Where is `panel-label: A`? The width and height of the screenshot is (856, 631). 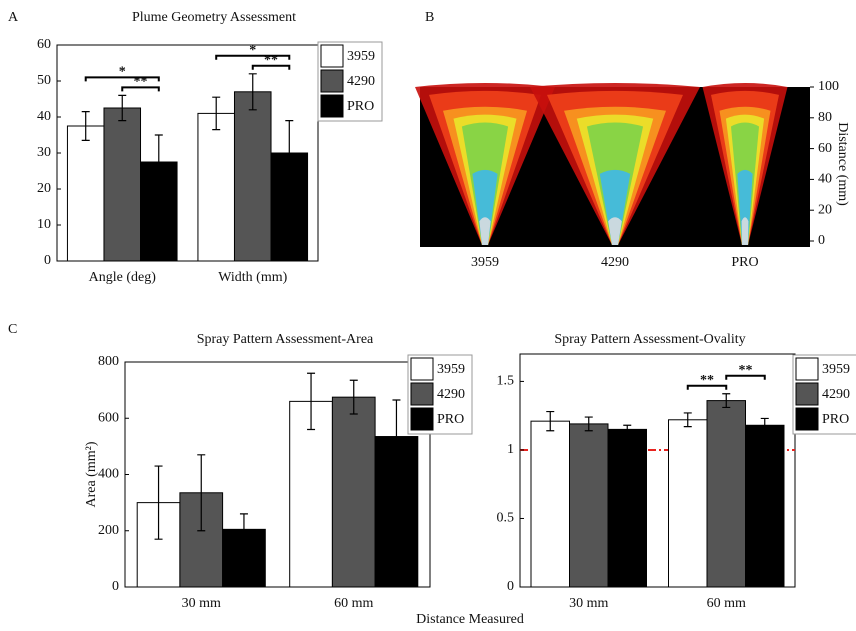 panel-label: A is located at coordinates (13, 17).